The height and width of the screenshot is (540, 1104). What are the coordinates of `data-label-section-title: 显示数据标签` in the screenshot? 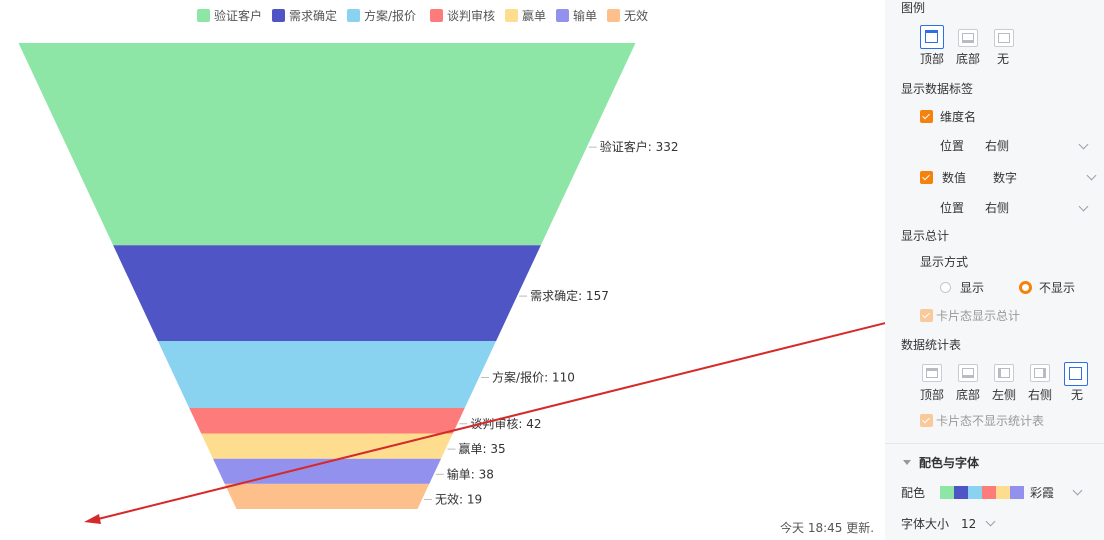 It's located at (937, 89).